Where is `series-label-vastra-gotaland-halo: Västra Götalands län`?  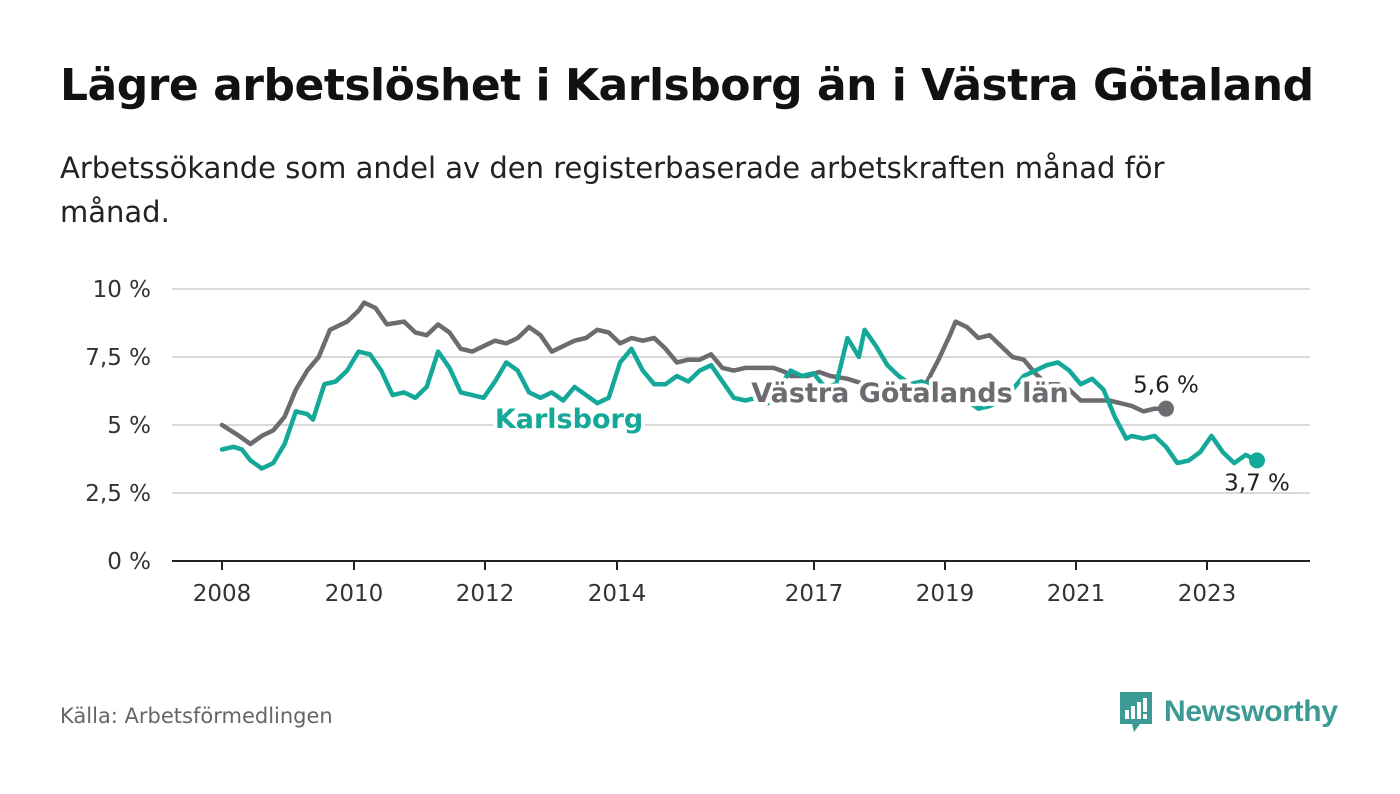
series-label-vastra-gotaland-halo: Västra Götalands län is located at coordinates (910, 393).